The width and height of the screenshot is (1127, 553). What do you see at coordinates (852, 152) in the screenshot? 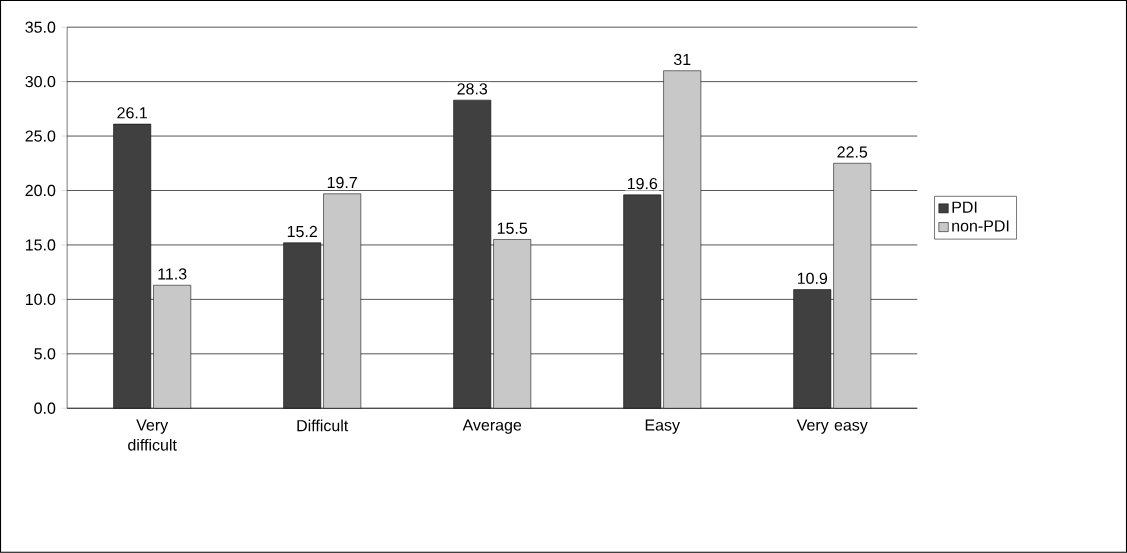
I see `data-label: 22.5` at bounding box center [852, 152].